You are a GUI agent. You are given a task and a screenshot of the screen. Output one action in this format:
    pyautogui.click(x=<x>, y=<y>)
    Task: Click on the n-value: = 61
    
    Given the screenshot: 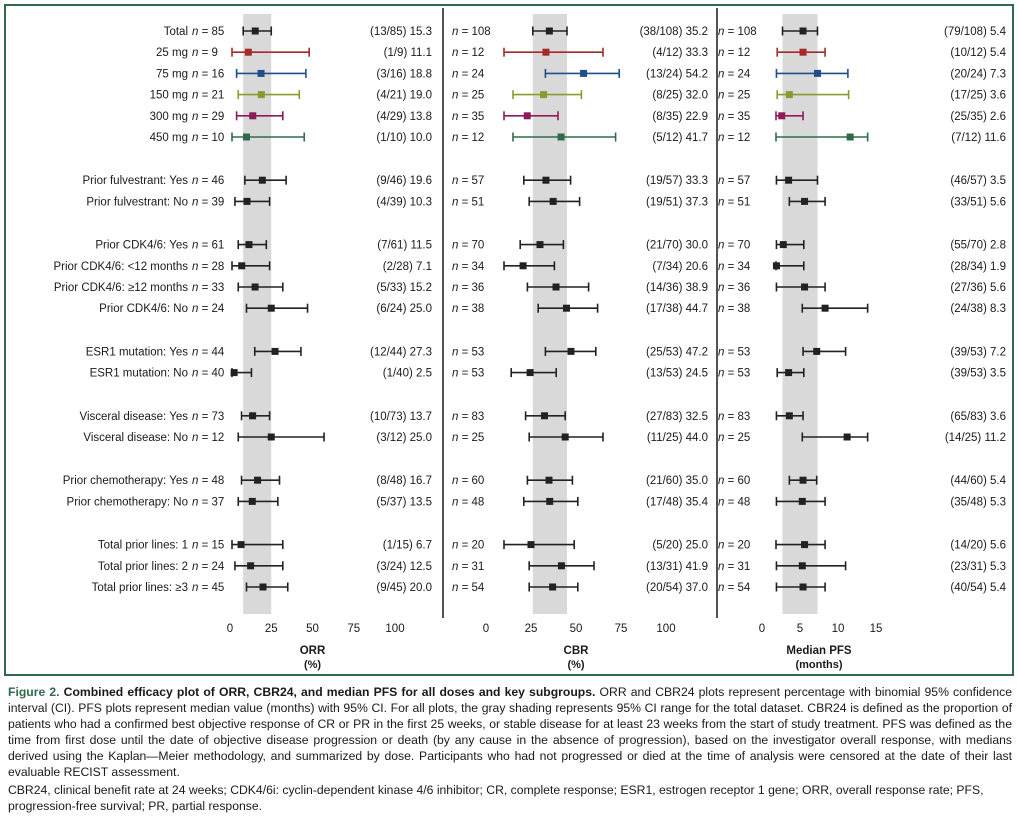 What is the action you would take?
    pyautogui.click(x=211, y=246)
    